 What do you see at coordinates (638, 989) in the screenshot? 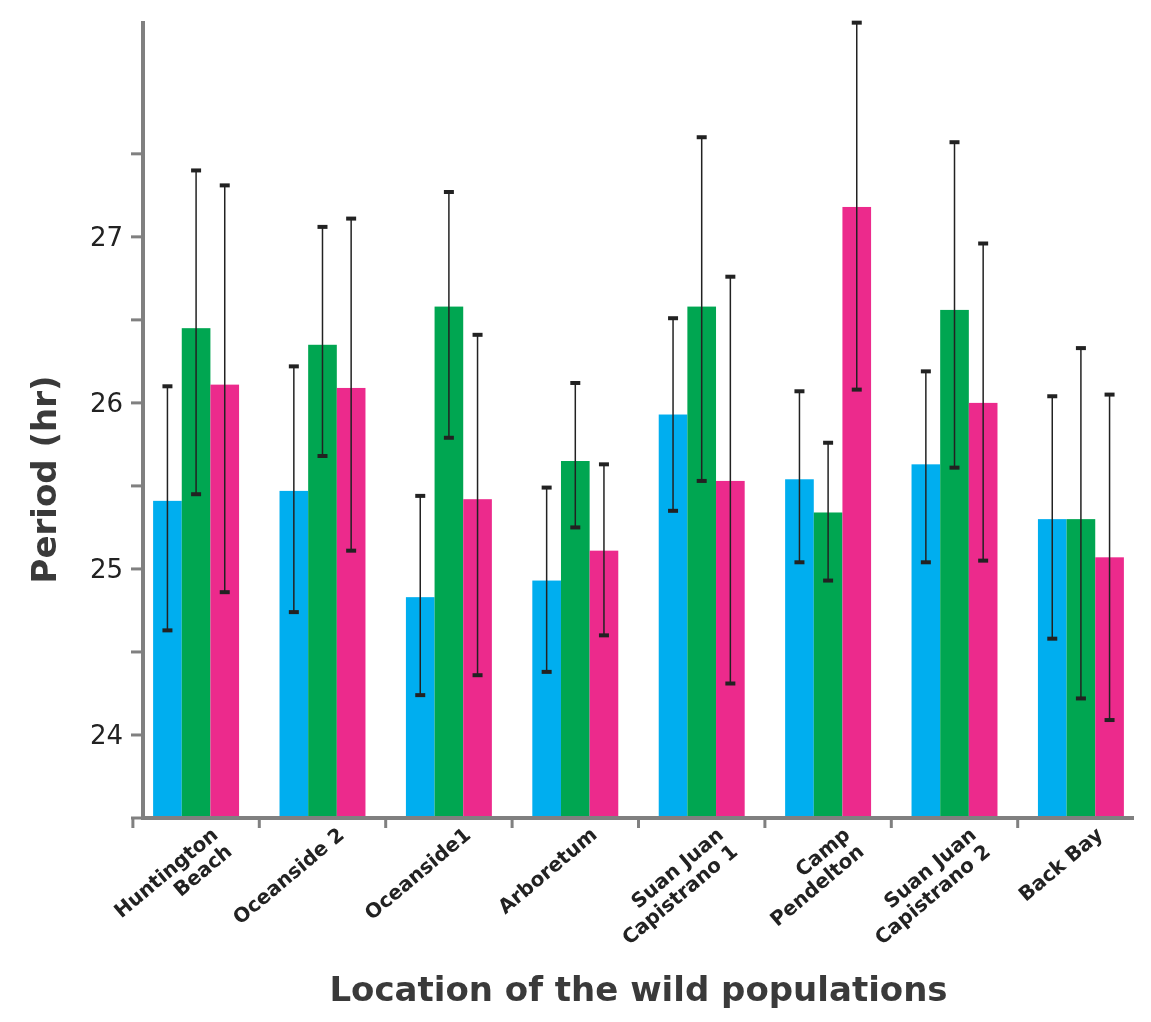
I see `x-axis-title: Location of the wild populations` at bounding box center [638, 989].